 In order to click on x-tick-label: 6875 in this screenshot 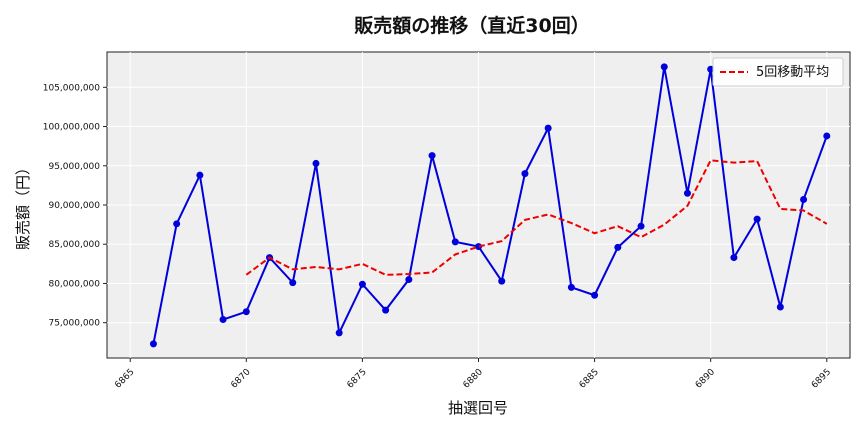, I will do `click(357, 378)`.